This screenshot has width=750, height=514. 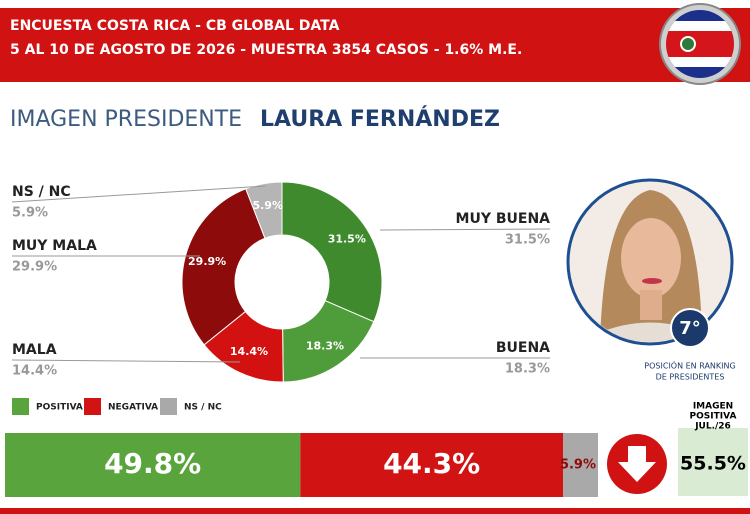 I want to click on legend-label: NEGATIVA, so click(x=133, y=408).